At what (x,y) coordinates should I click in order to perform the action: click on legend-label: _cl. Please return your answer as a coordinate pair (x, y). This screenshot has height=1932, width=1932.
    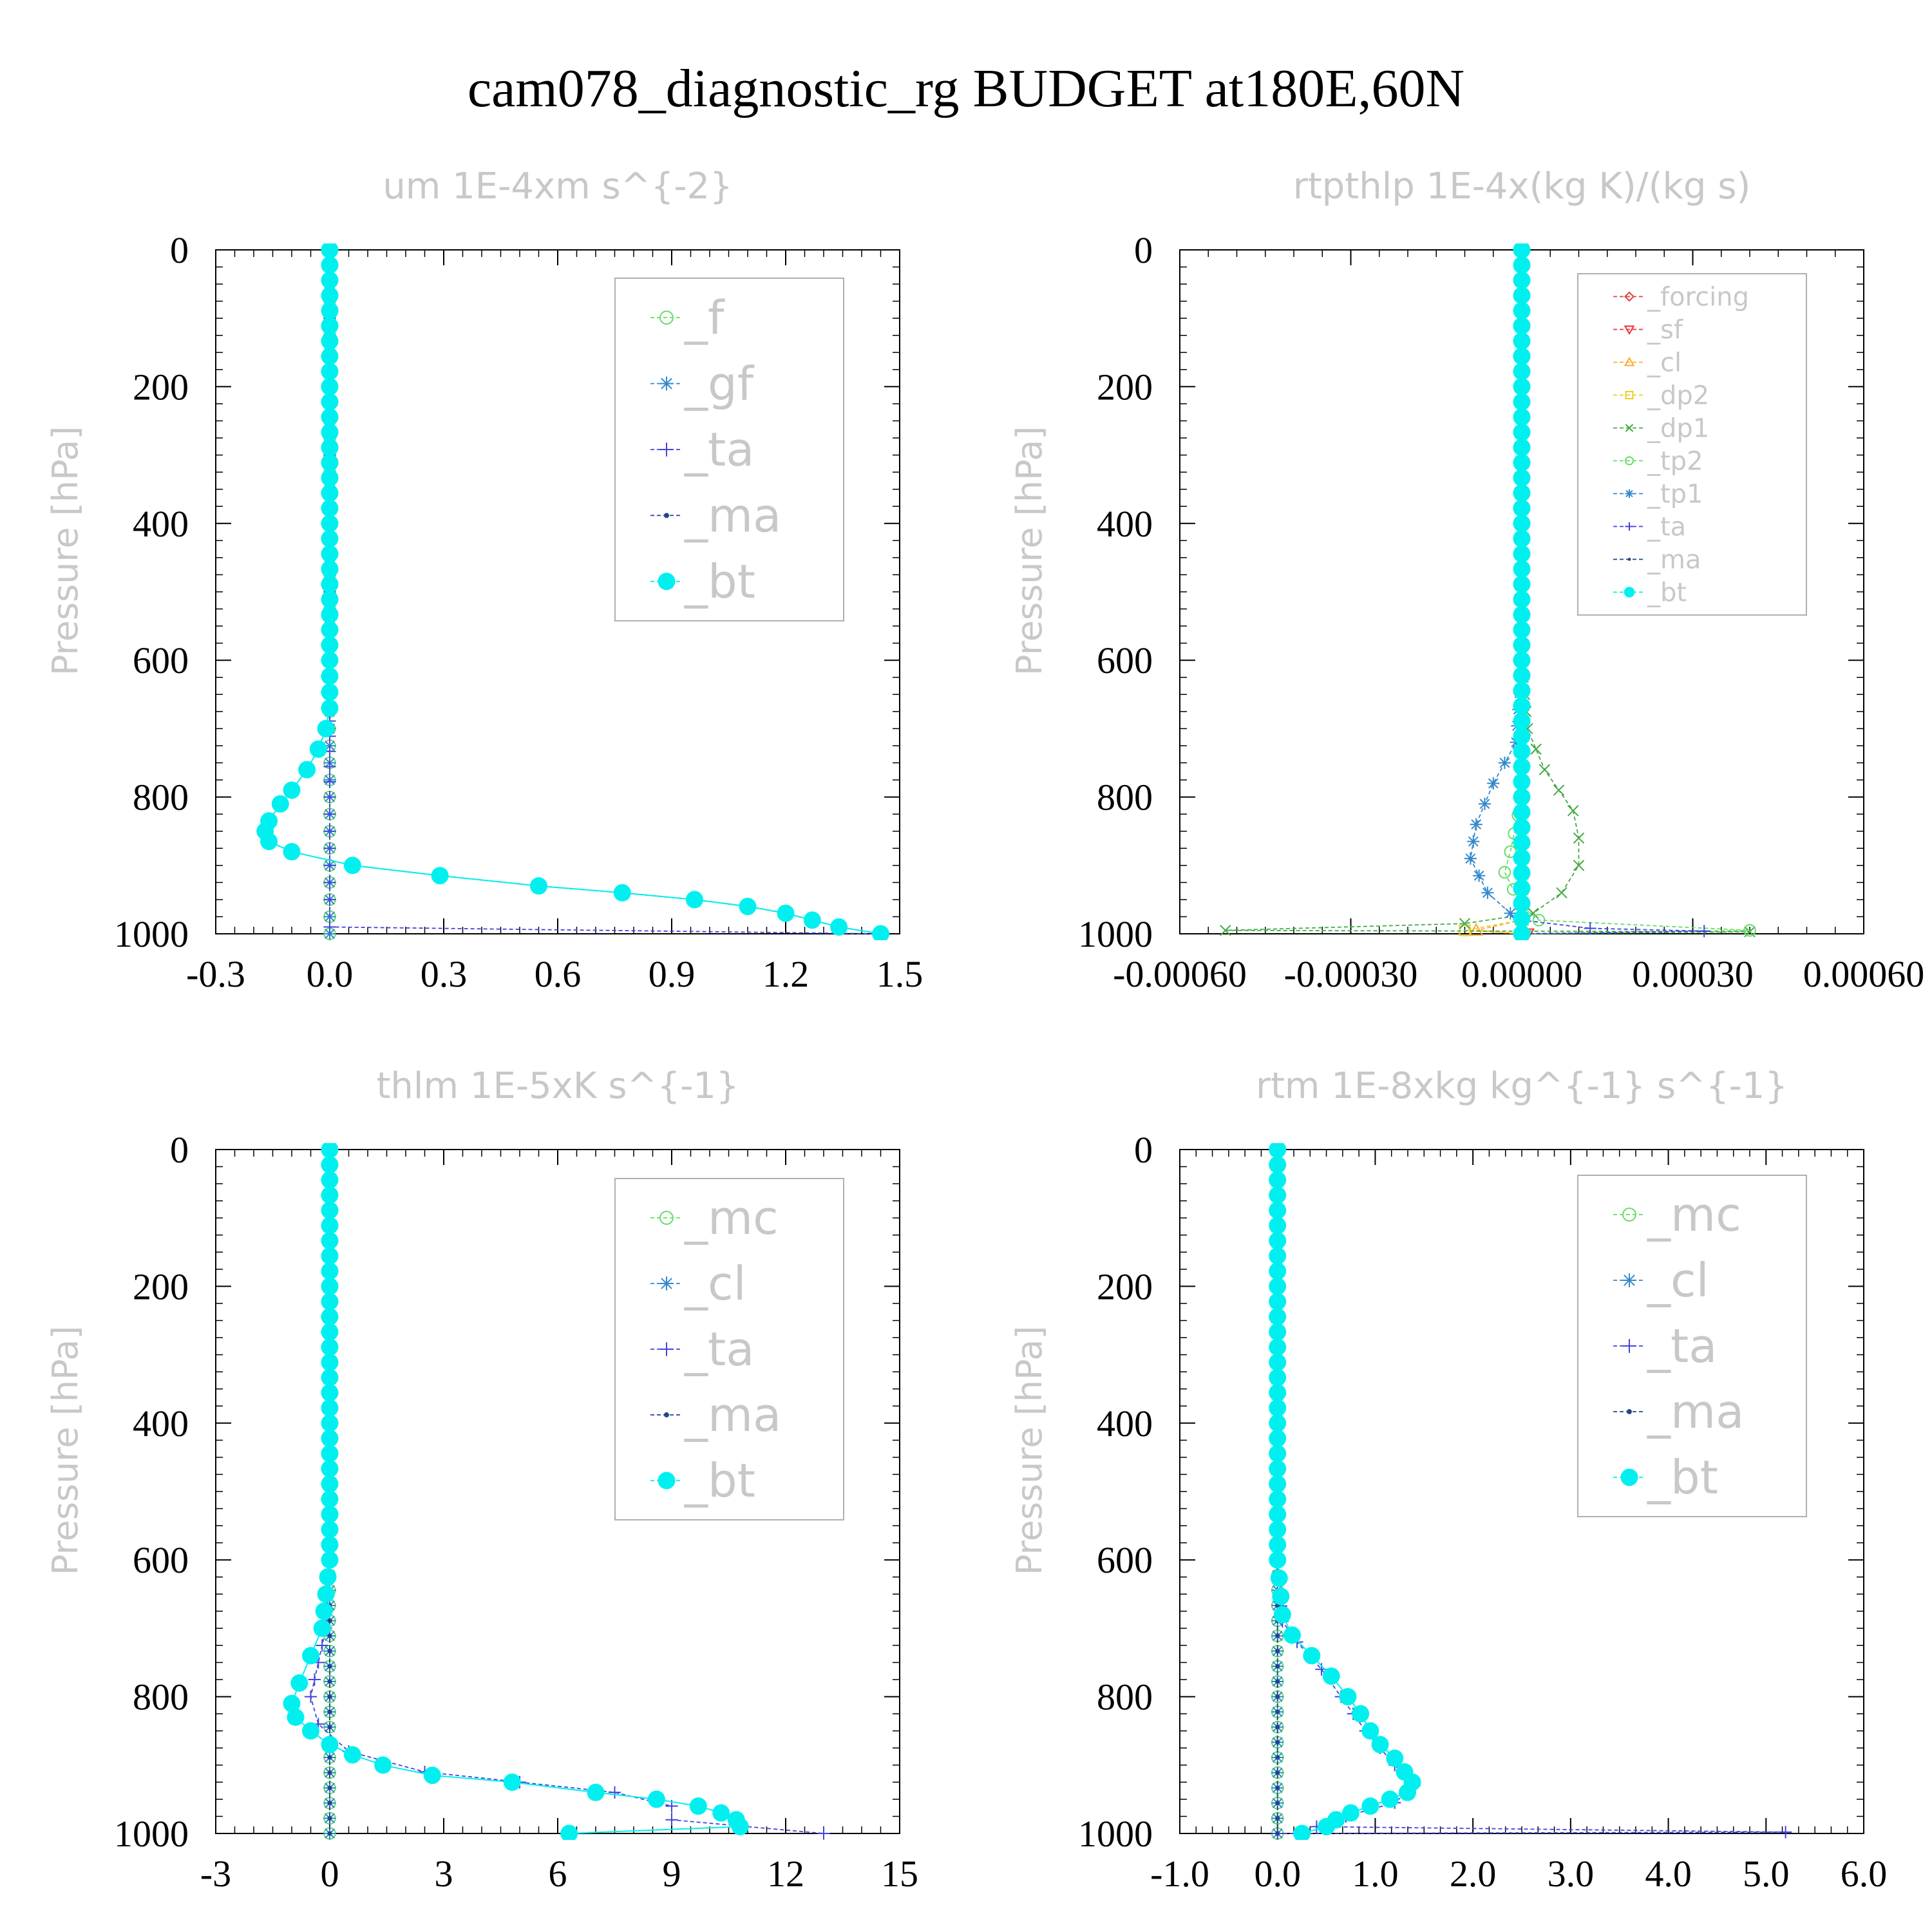
    Looking at the image, I should click on (715, 1284).